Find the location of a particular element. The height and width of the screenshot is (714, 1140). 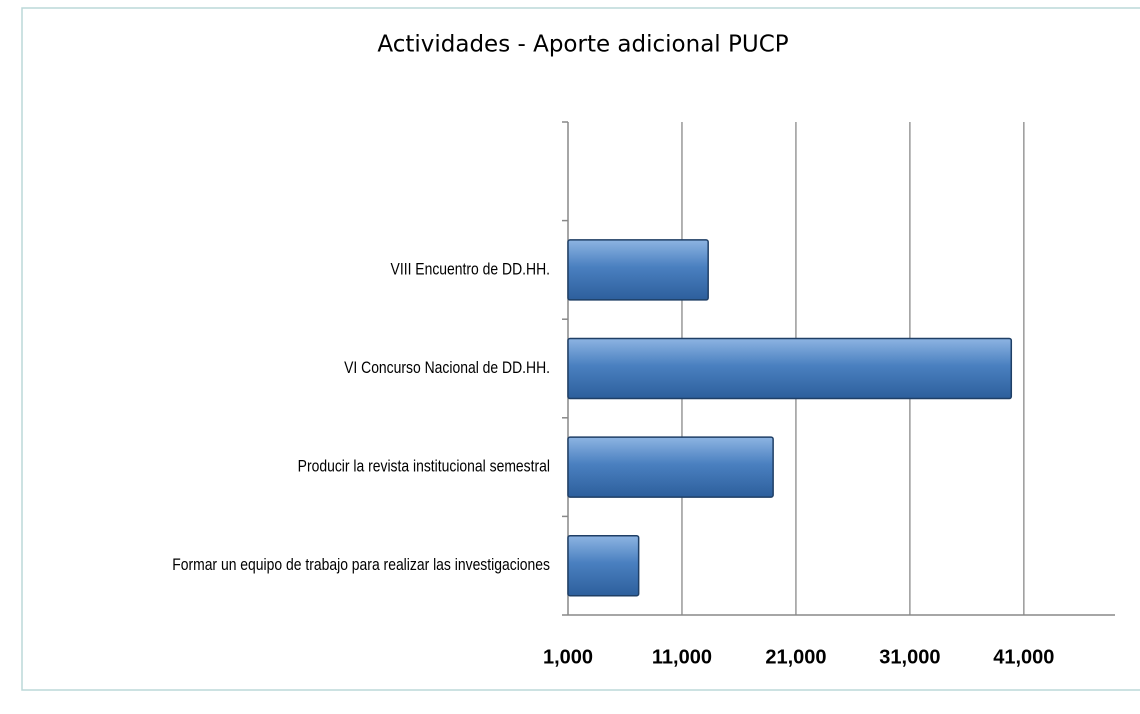

x-tick-label: 11,000 is located at coordinates (682, 657).